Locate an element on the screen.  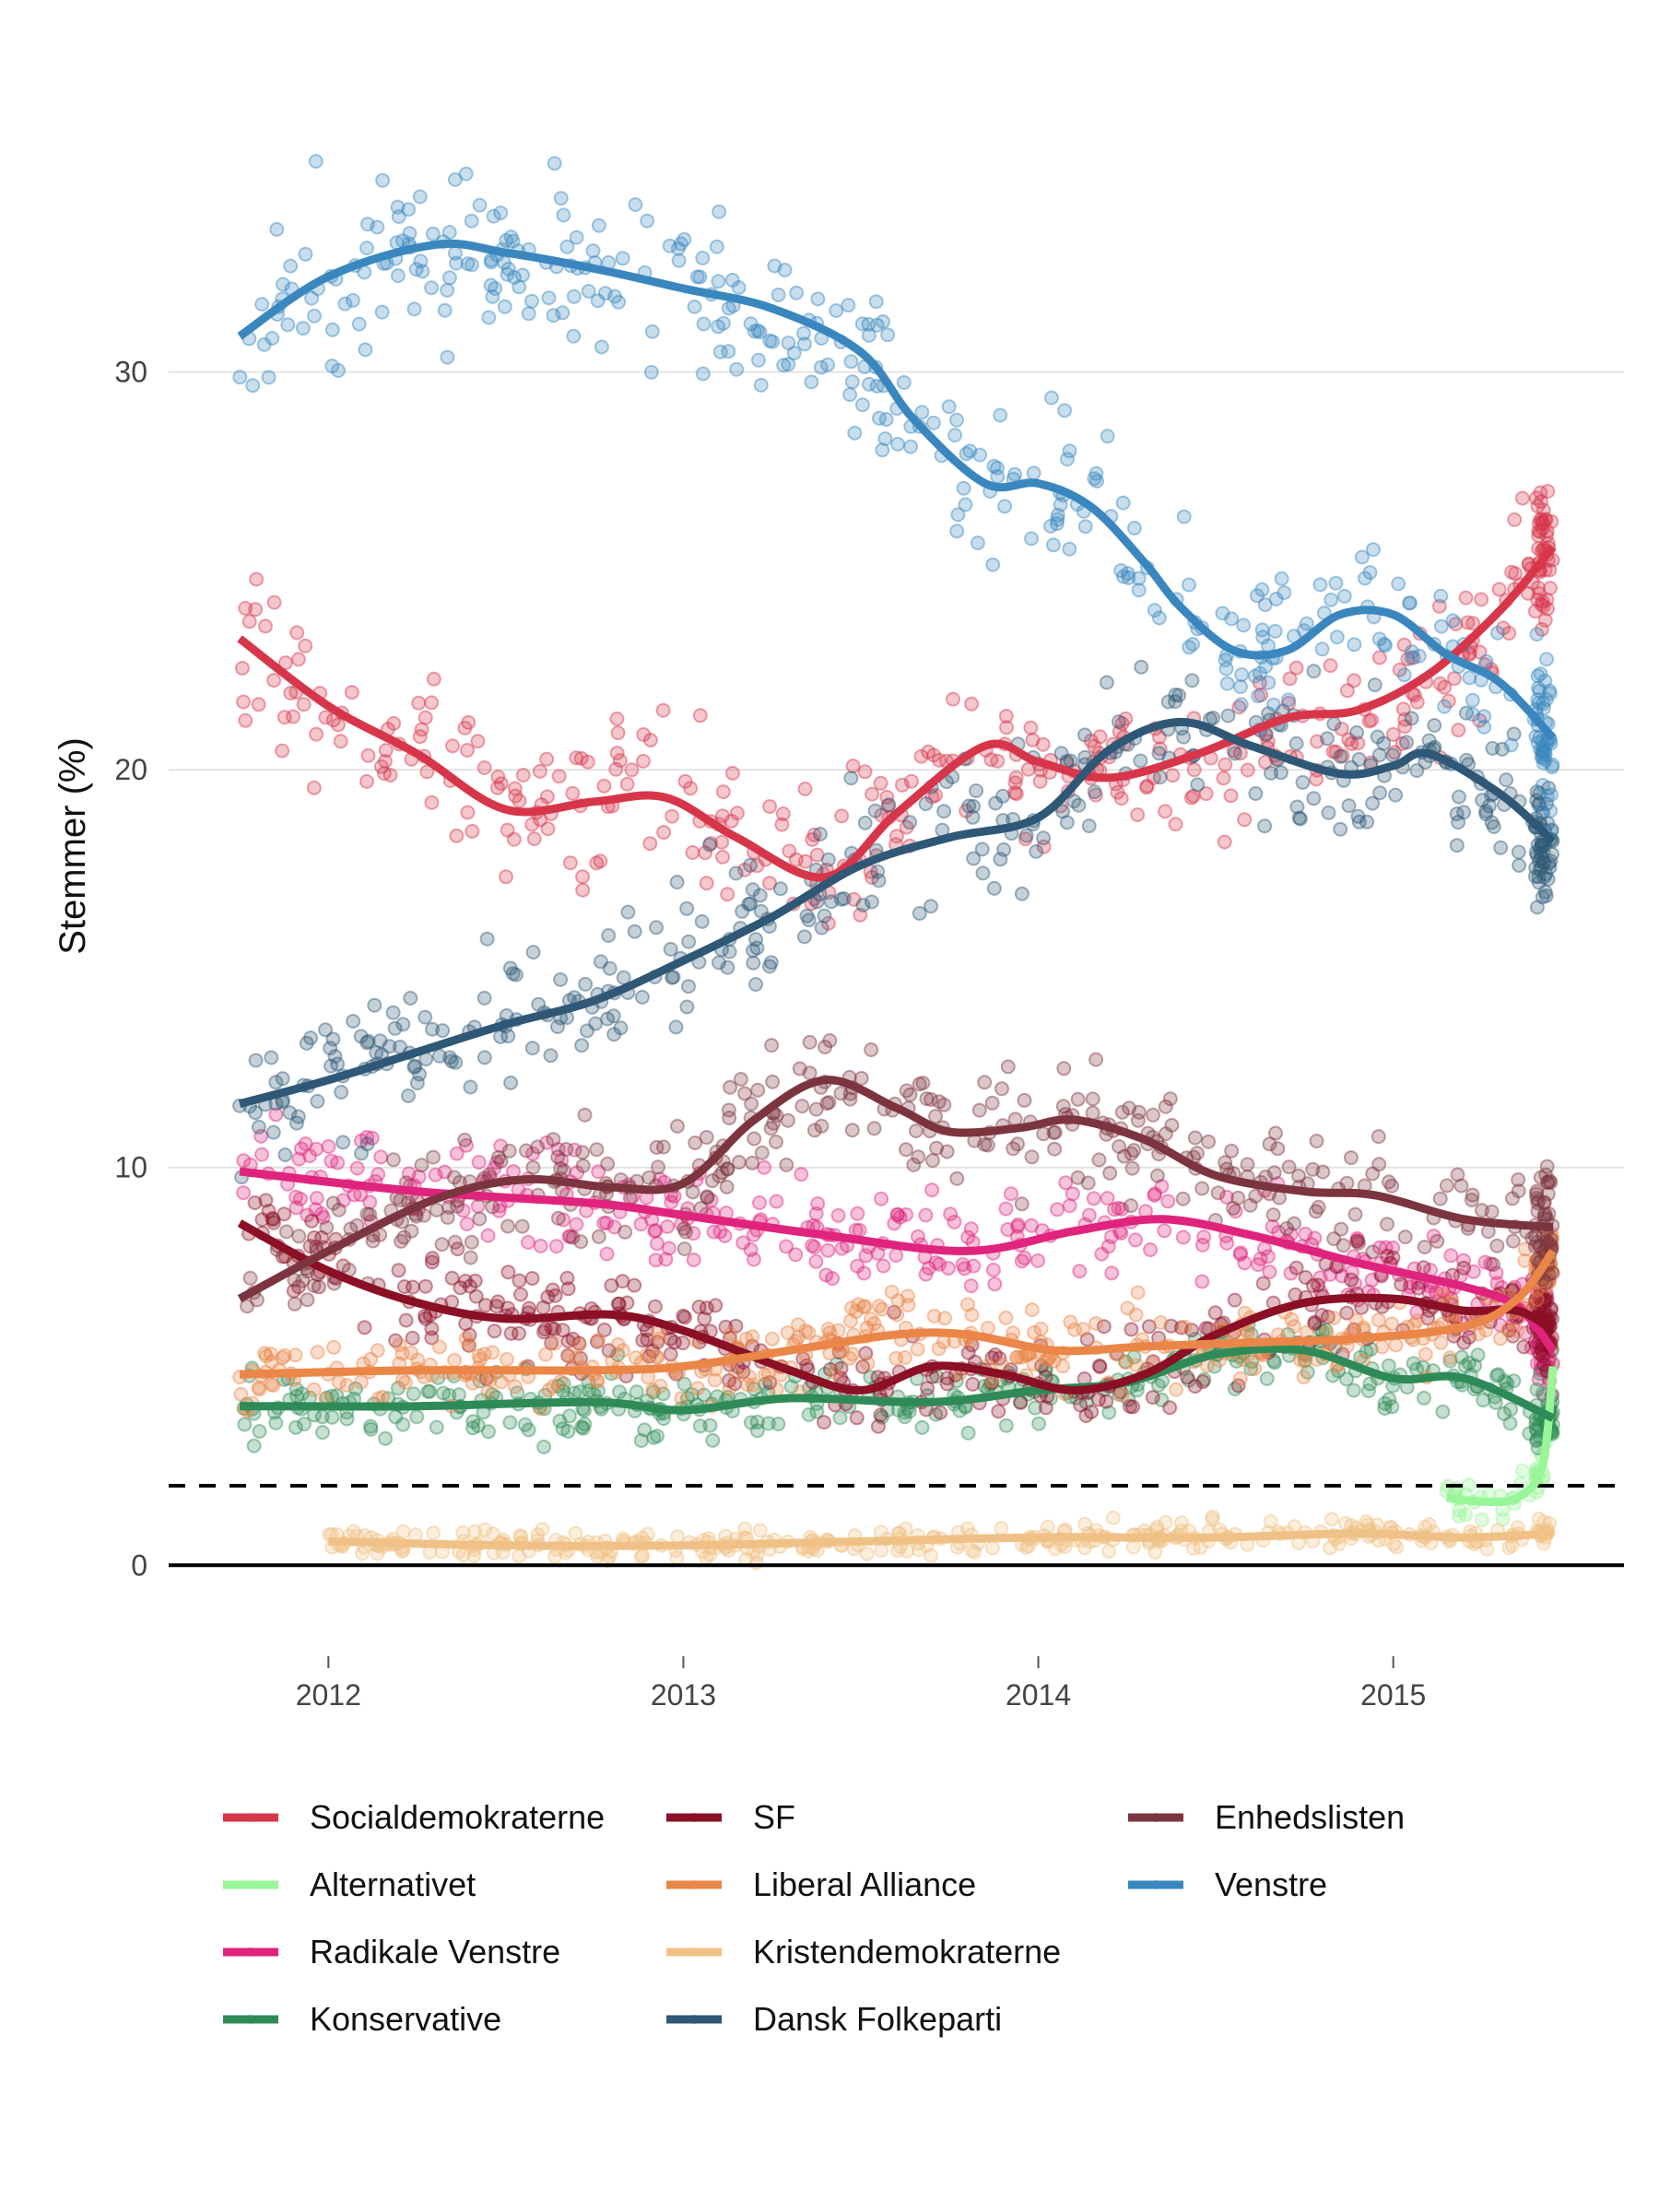
legend-label: Enhedslisten is located at coordinates (1310, 1817).